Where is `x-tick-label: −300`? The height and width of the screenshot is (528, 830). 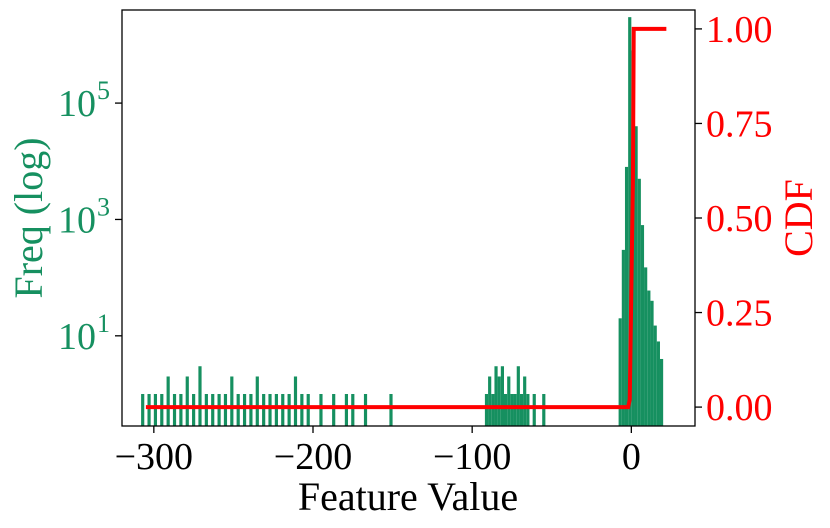
x-tick-label: −300 is located at coordinates (154, 457).